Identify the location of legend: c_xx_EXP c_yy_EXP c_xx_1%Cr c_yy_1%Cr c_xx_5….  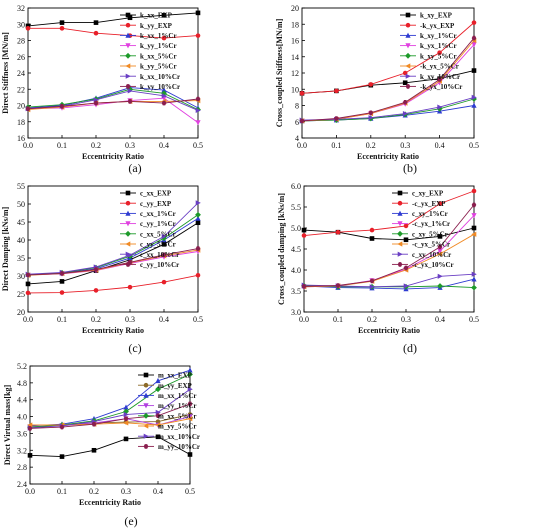
(149, 229).